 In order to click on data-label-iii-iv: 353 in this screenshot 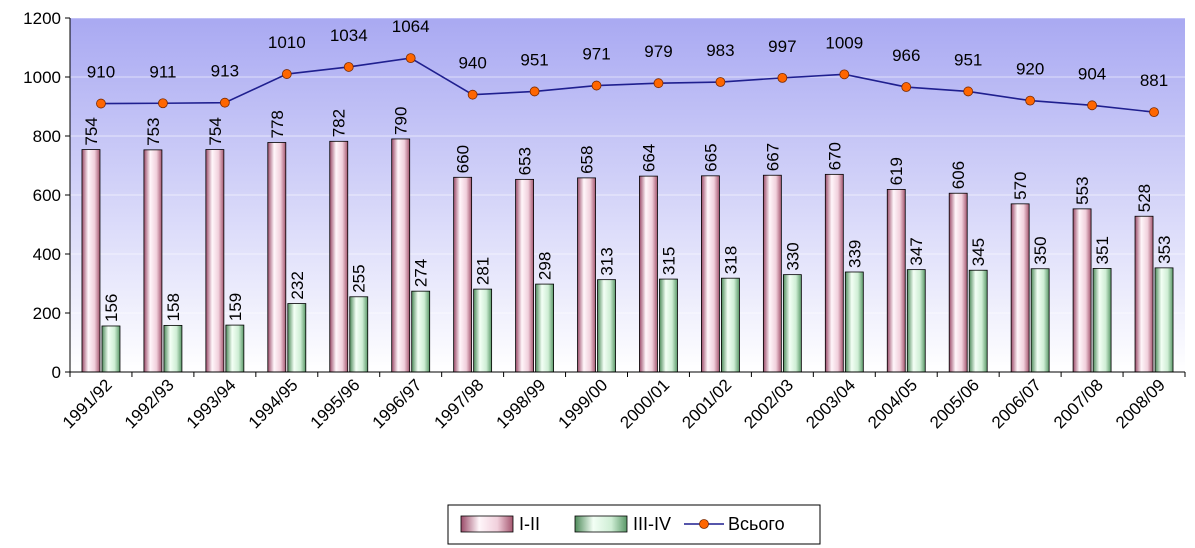, I will do `click(1164, 249)`.